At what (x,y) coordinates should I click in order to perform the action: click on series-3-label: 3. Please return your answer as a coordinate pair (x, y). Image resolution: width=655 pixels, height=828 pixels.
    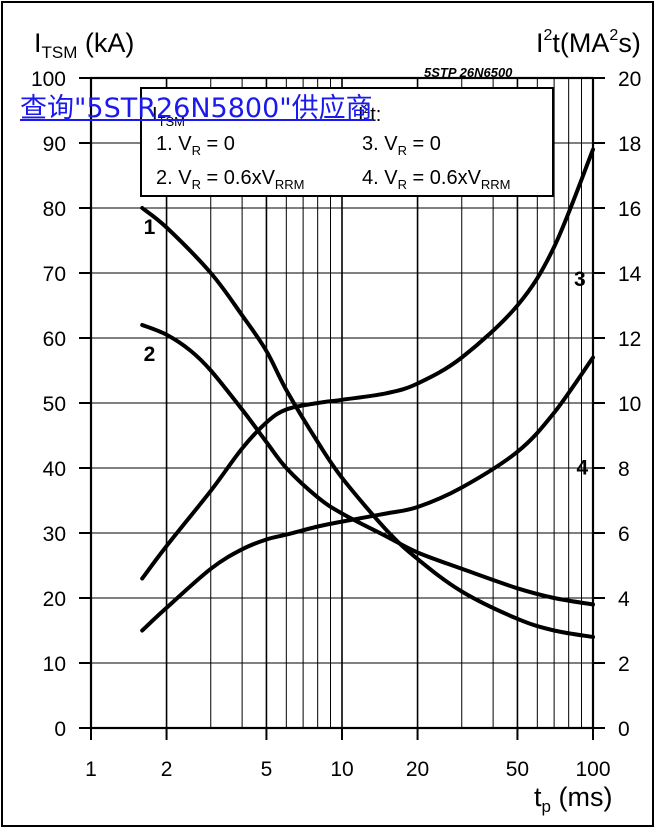
    Looking at the image, I should click on (580, 279).